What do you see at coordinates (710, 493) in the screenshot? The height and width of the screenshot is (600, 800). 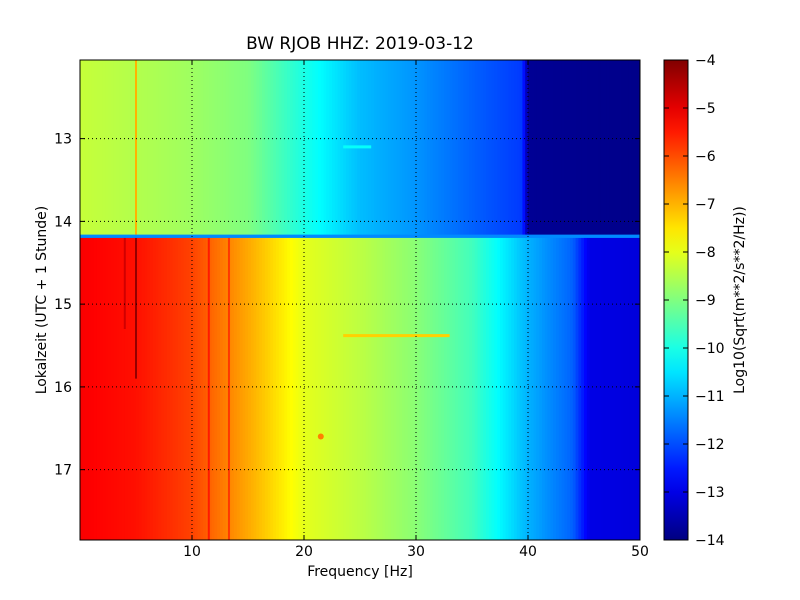 I see `colorbar-tick-label: −13` at bounding box center [710, 493].